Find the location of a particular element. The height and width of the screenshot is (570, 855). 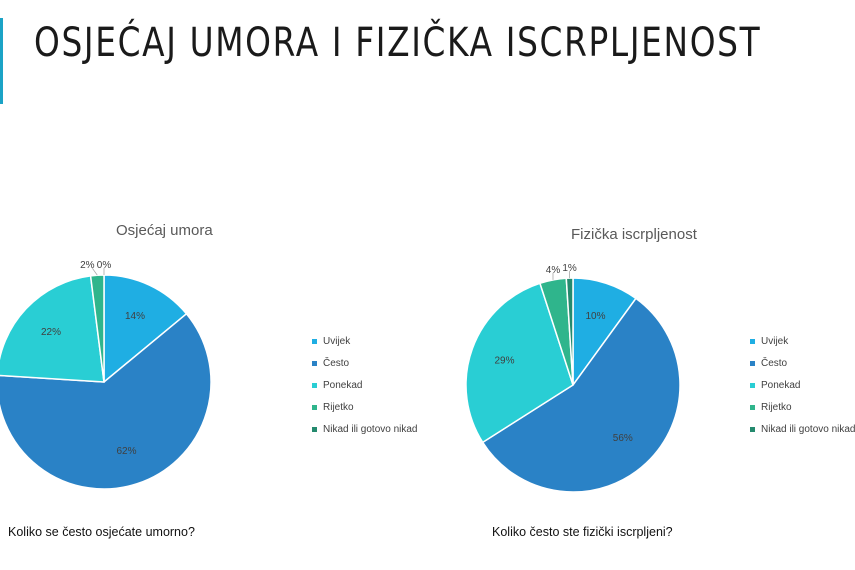

accent-bar is located at coordinates (1, 61).